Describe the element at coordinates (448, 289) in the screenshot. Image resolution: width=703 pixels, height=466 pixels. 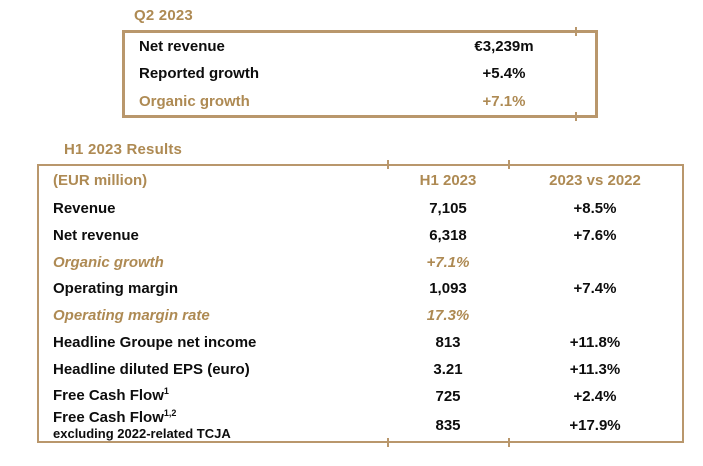
I see `h1-row-value: 1,093` at that location.